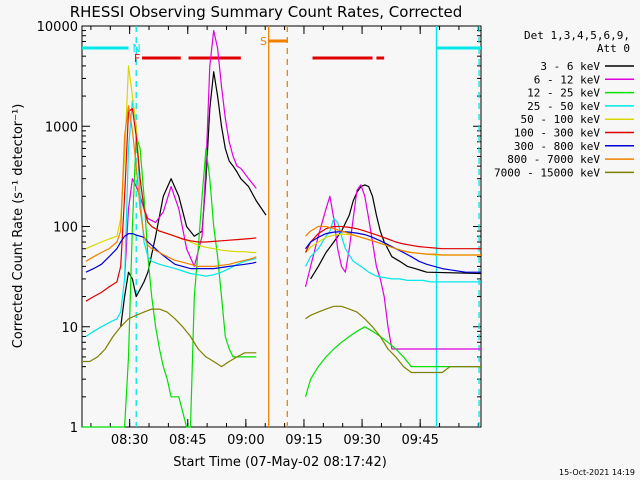 This screenshot has width=640, height=480. I want to click on x-tick-label: 09:00, so click(245, 440).